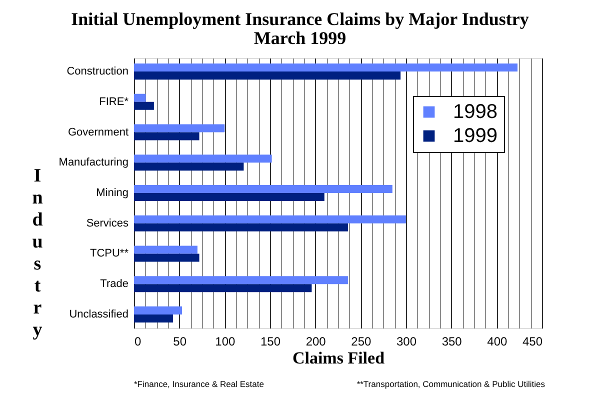 The height and width of the screenshot is (400, 600). I want to click on x-tick-label: 100, so click(225, 341).